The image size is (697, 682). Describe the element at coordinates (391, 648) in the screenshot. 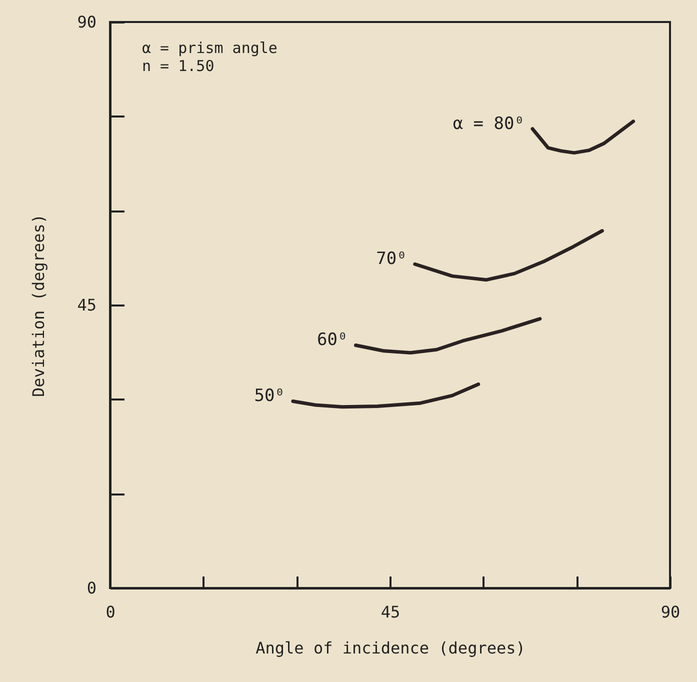

I see `x-axis-title: Angle of incidence (degrees)` at that location.